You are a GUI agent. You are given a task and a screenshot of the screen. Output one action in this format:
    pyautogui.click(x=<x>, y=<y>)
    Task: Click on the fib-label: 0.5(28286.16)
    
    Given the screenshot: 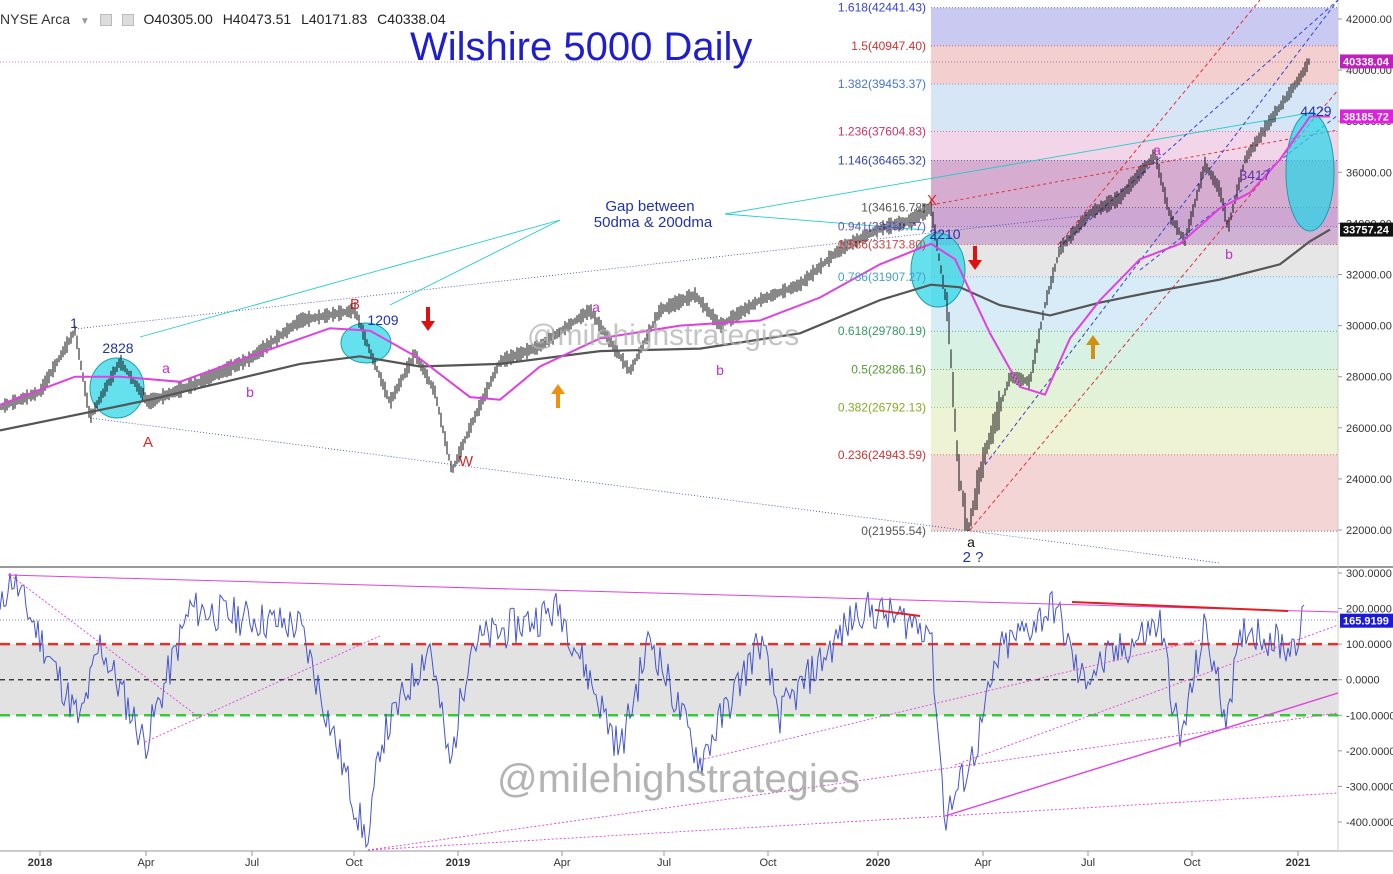 What is the action you would take?
    pyautogui.click(x=888, y=369)
    